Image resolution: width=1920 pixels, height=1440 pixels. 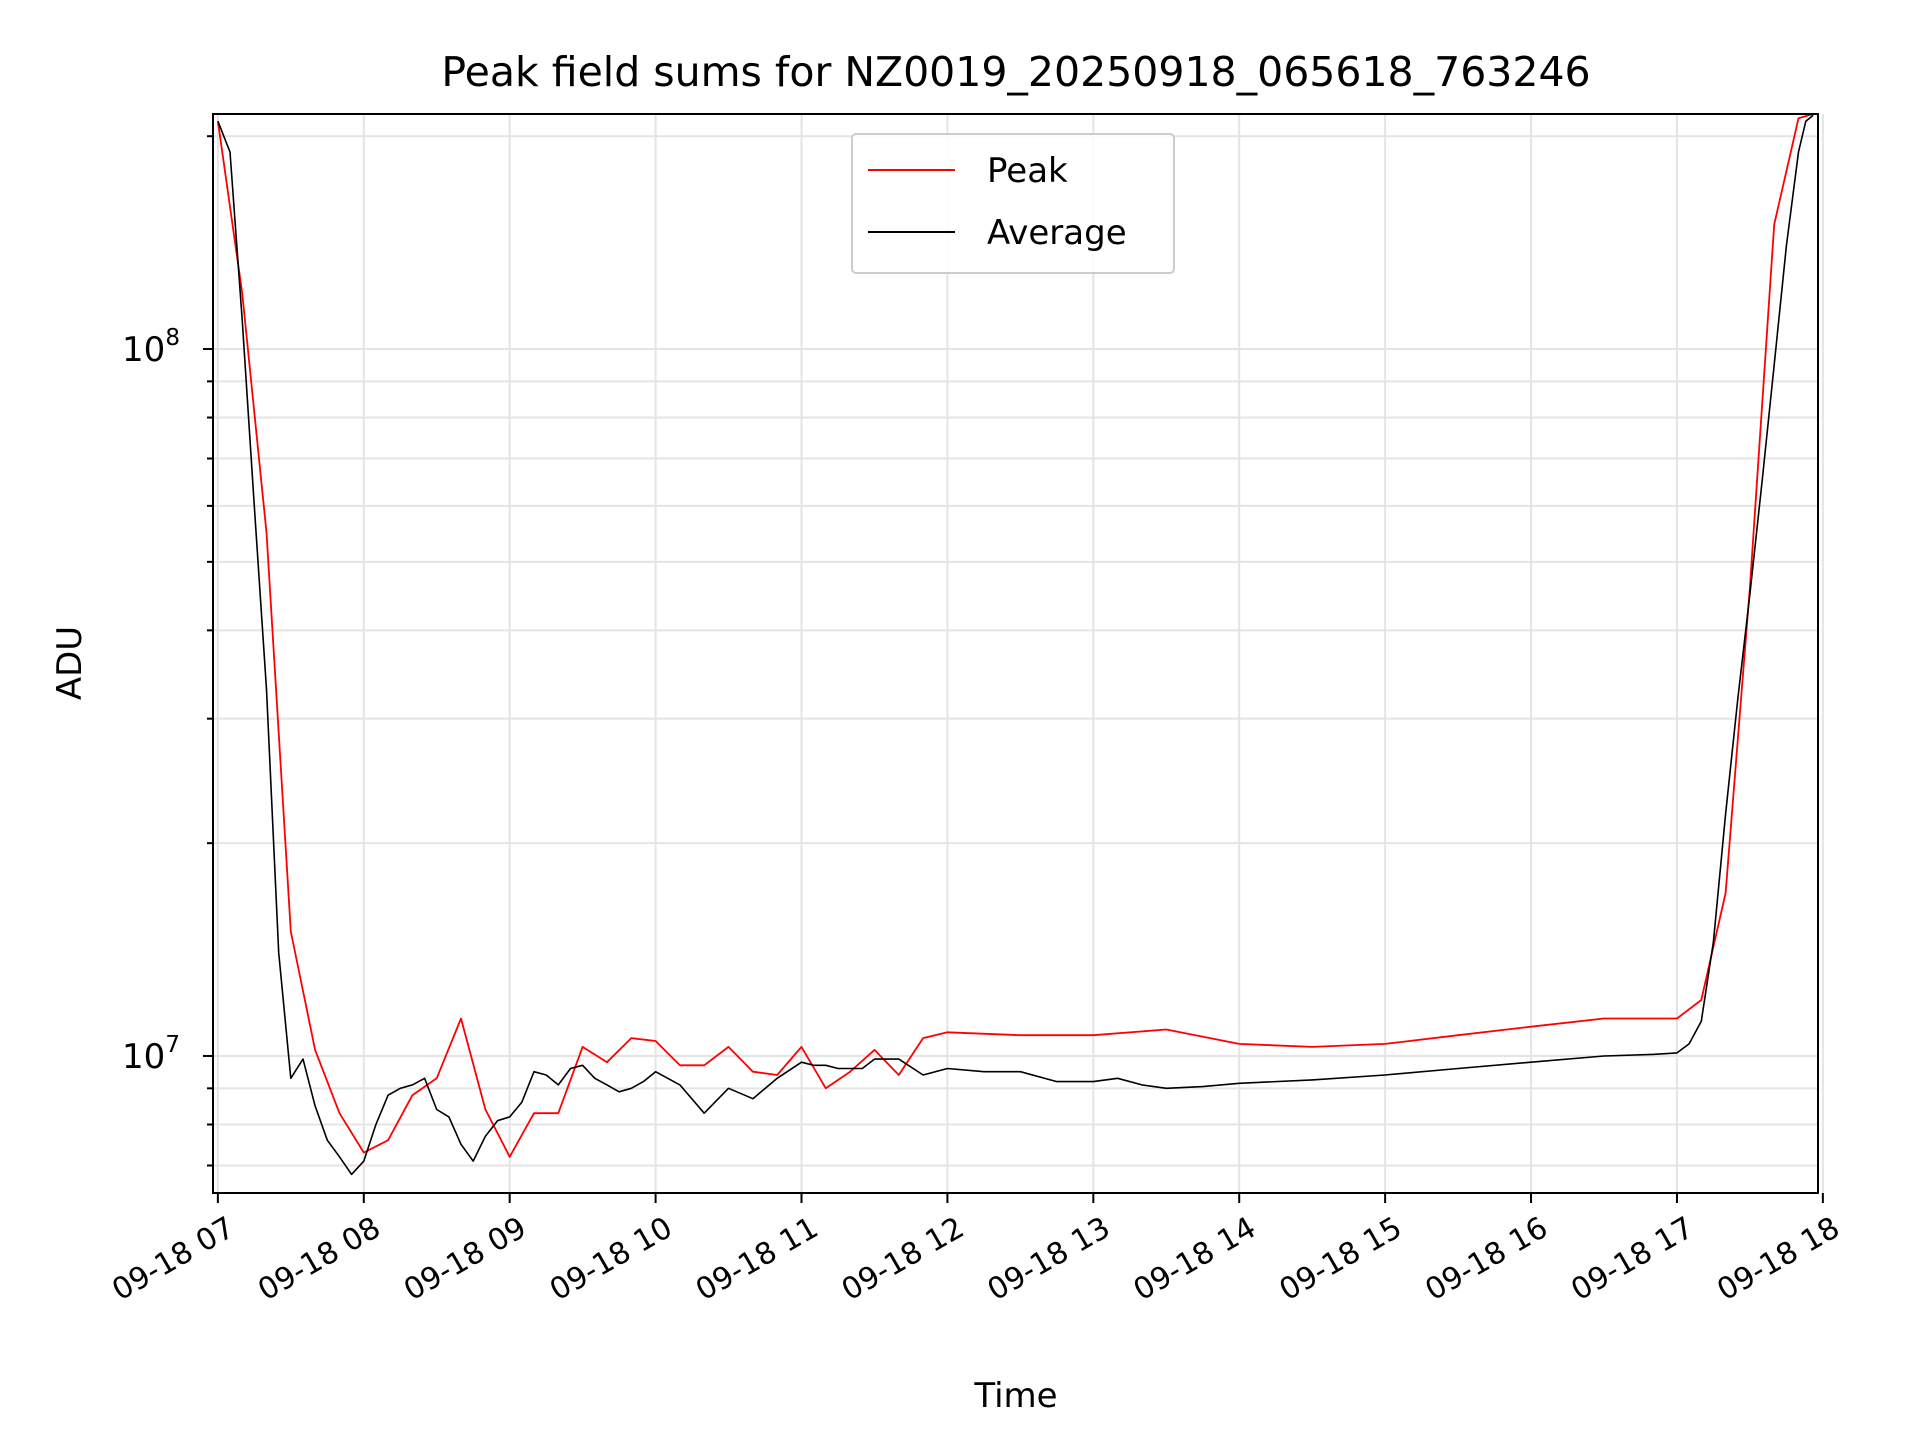 I want to click on y-tick-label: 10⁸, so click(x=151, y=347).